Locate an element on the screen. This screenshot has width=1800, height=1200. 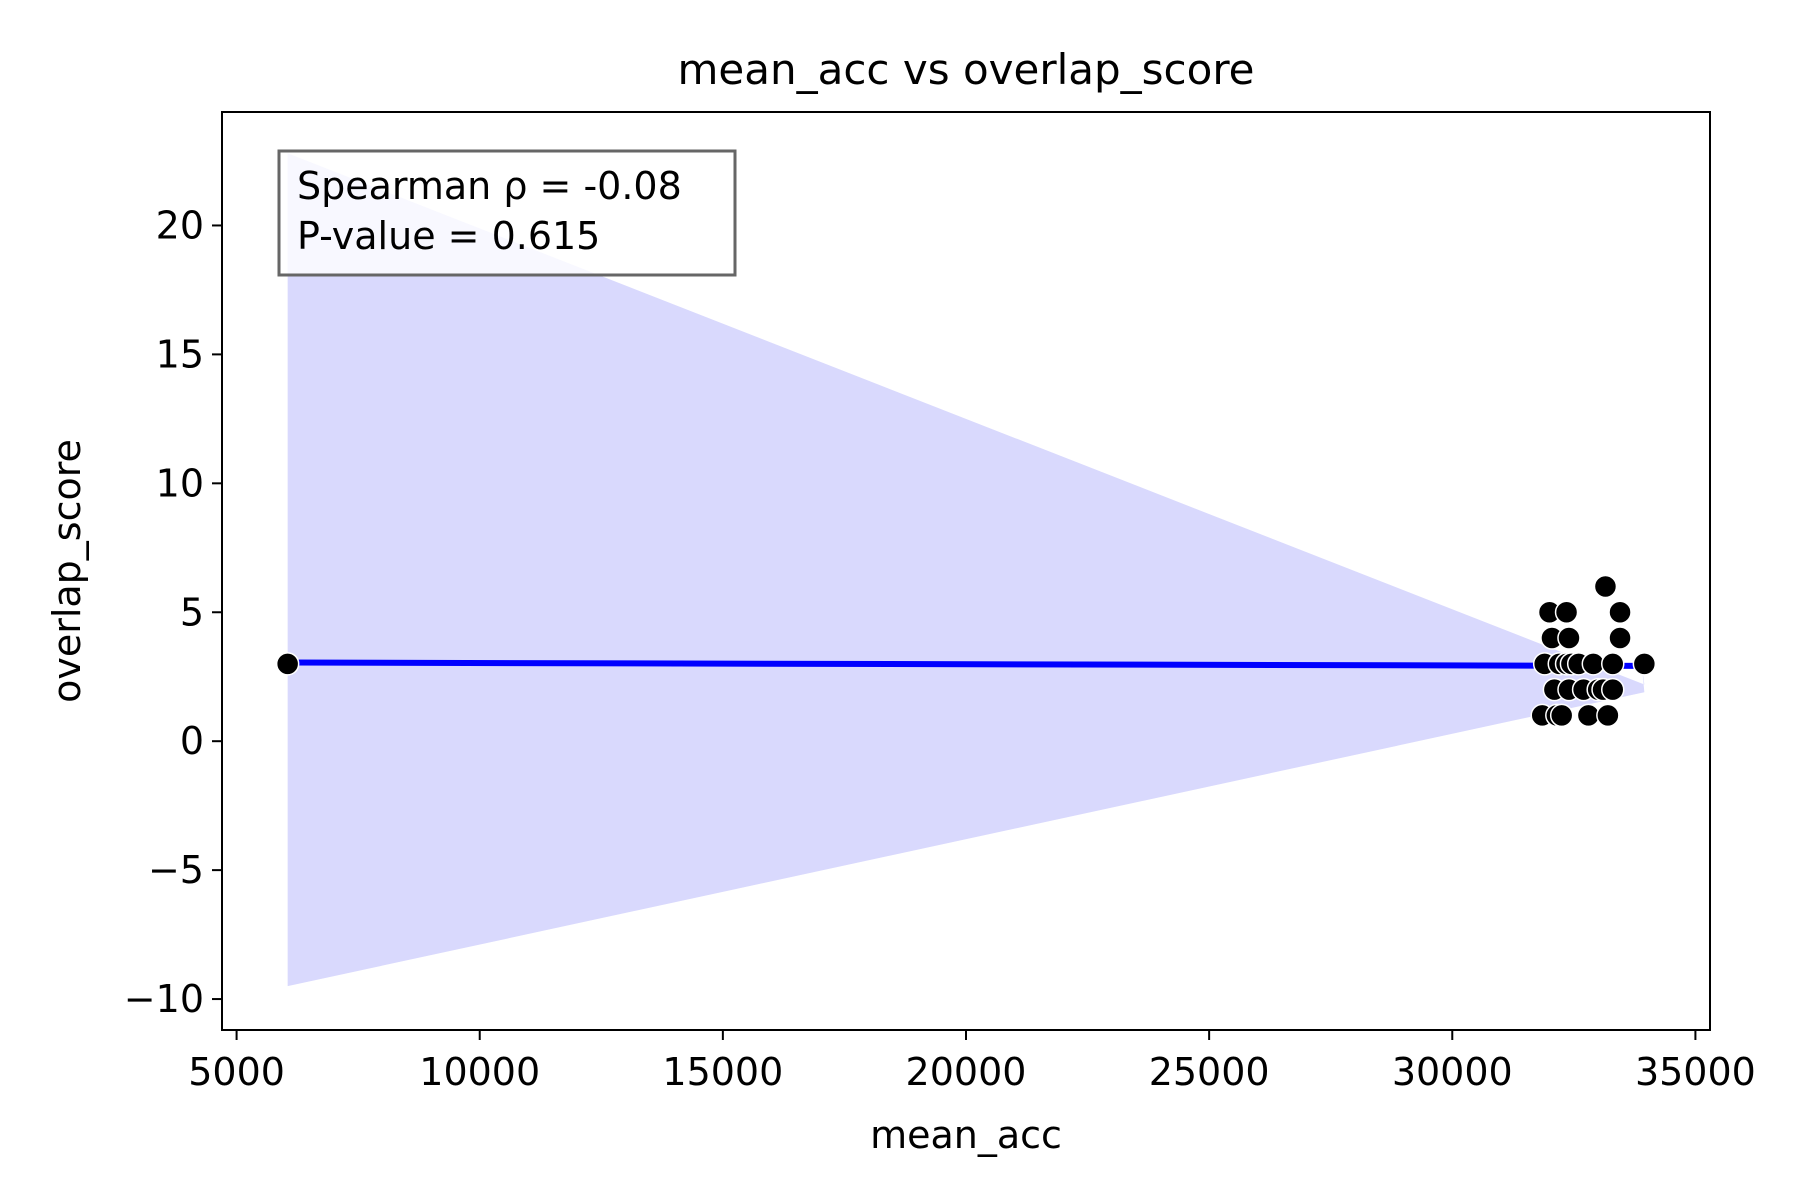
regression-layer is located at coordinates (966, 664).